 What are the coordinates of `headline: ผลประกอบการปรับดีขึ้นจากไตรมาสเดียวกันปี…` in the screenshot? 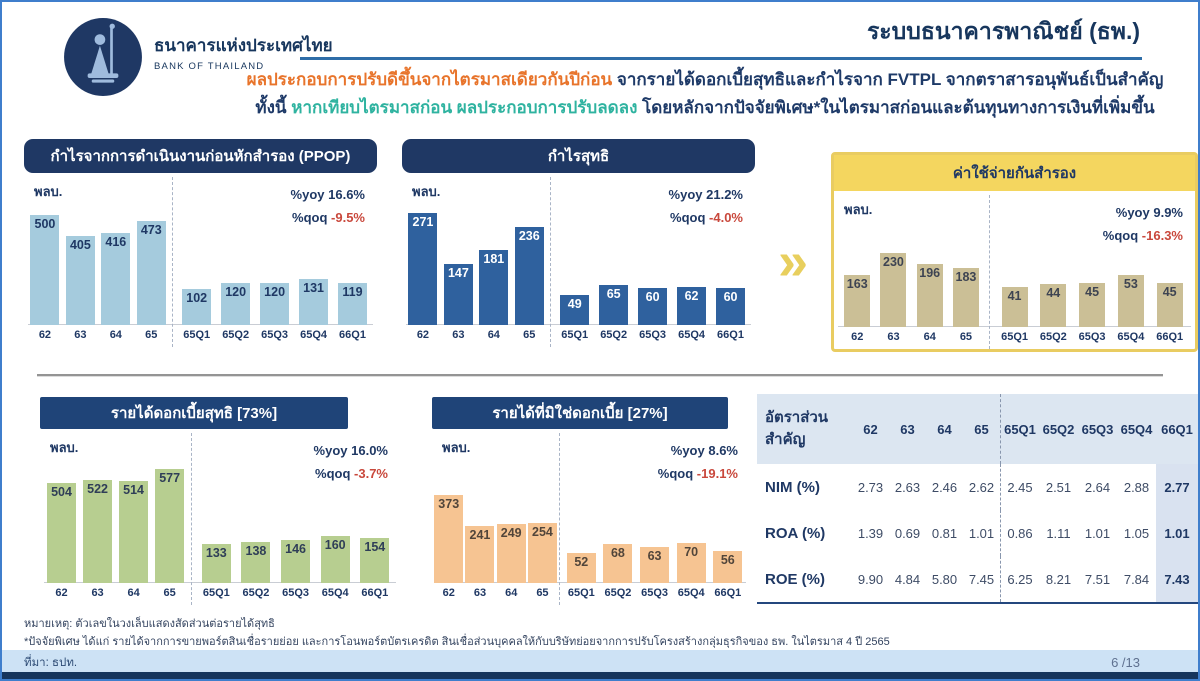 It's located at (705, 94).